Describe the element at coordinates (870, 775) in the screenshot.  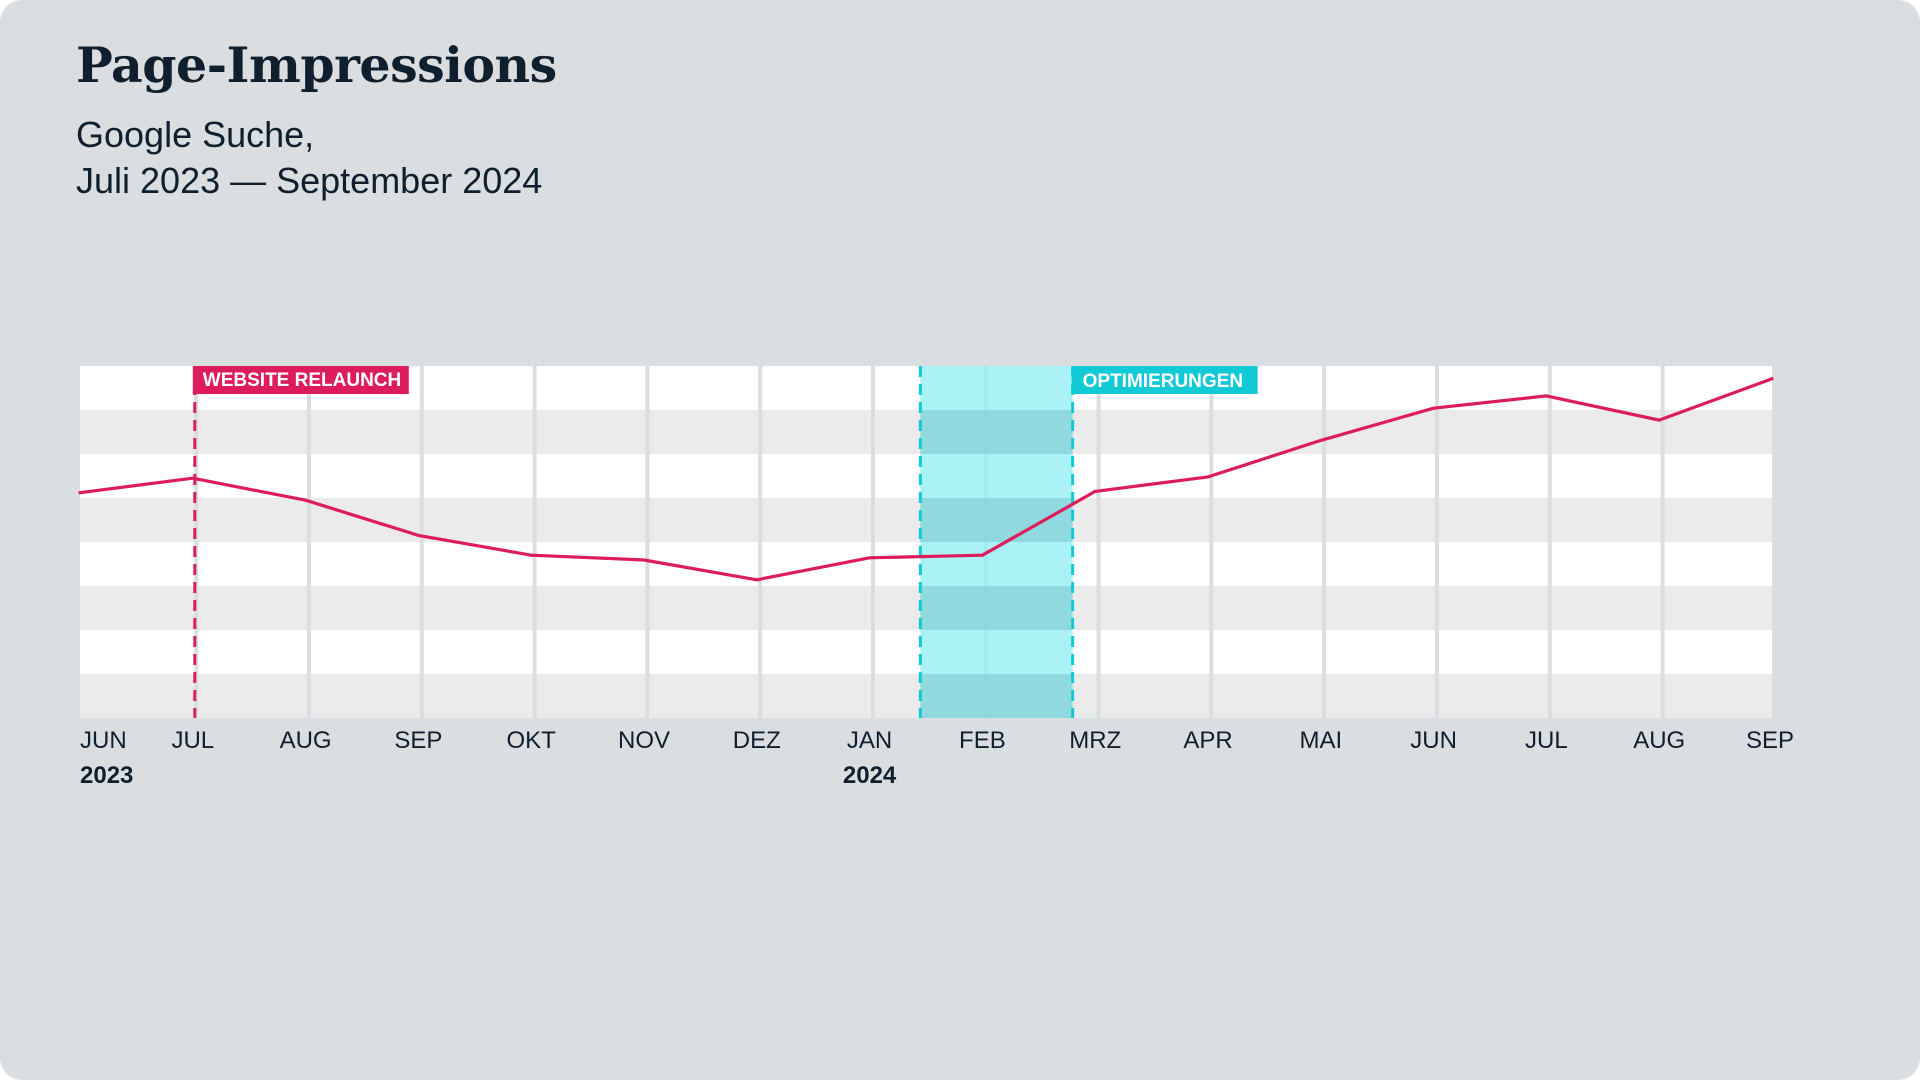
I see `x-year-label: 2024` at that location.